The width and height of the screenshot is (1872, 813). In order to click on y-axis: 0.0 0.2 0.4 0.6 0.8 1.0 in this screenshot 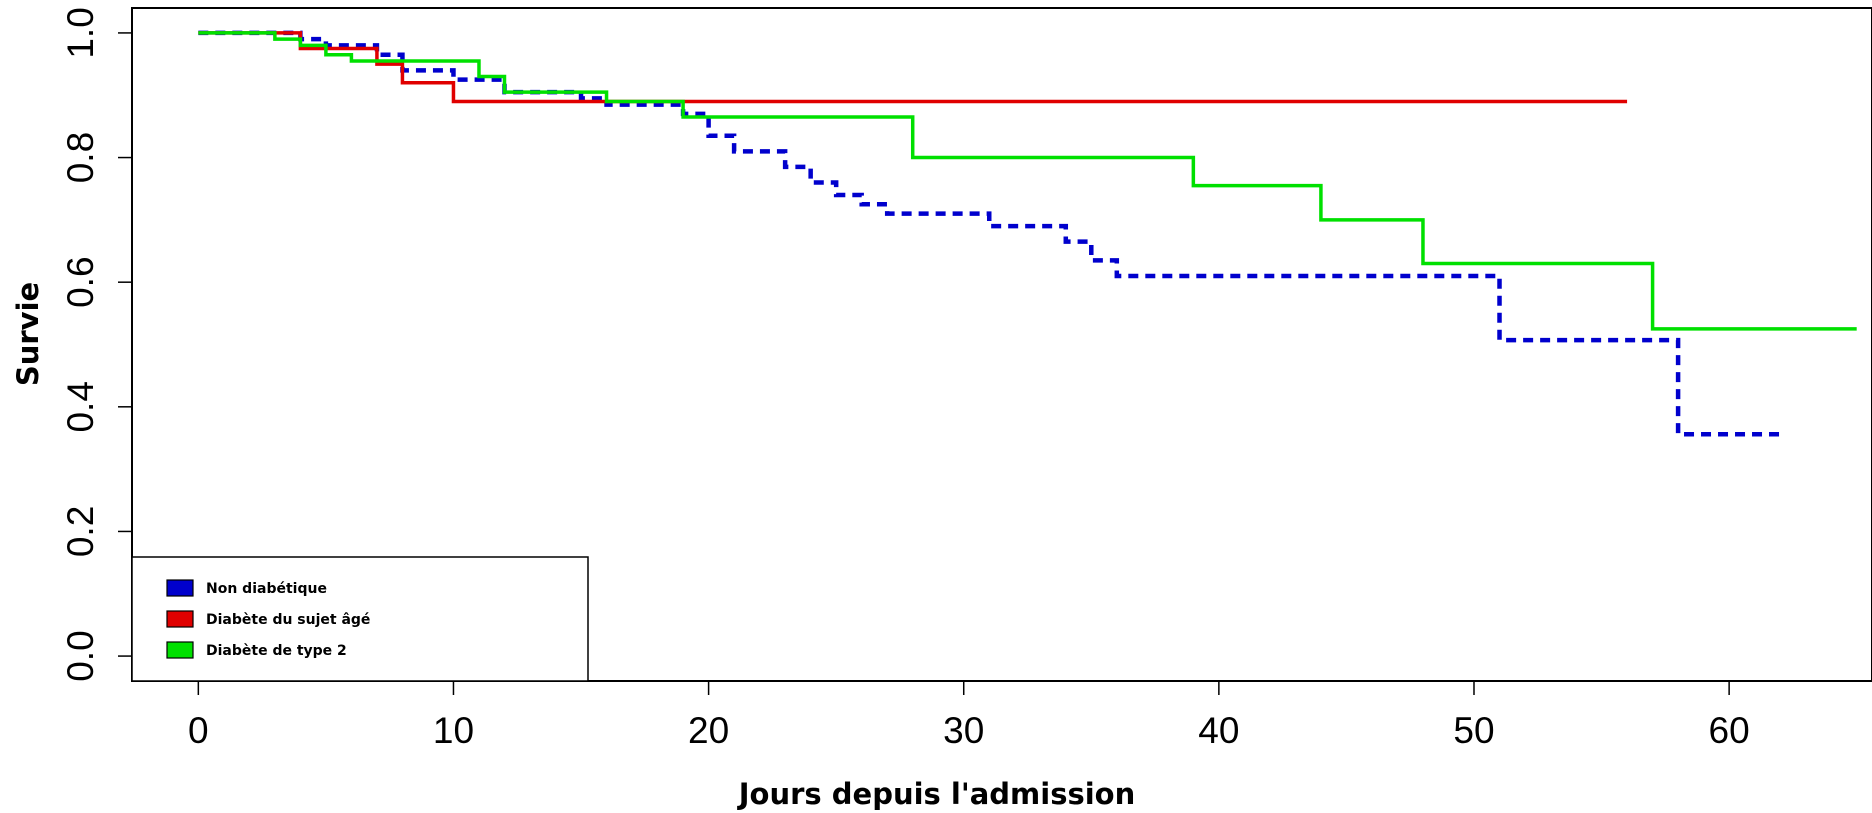, I will do `click(96, 344)`.